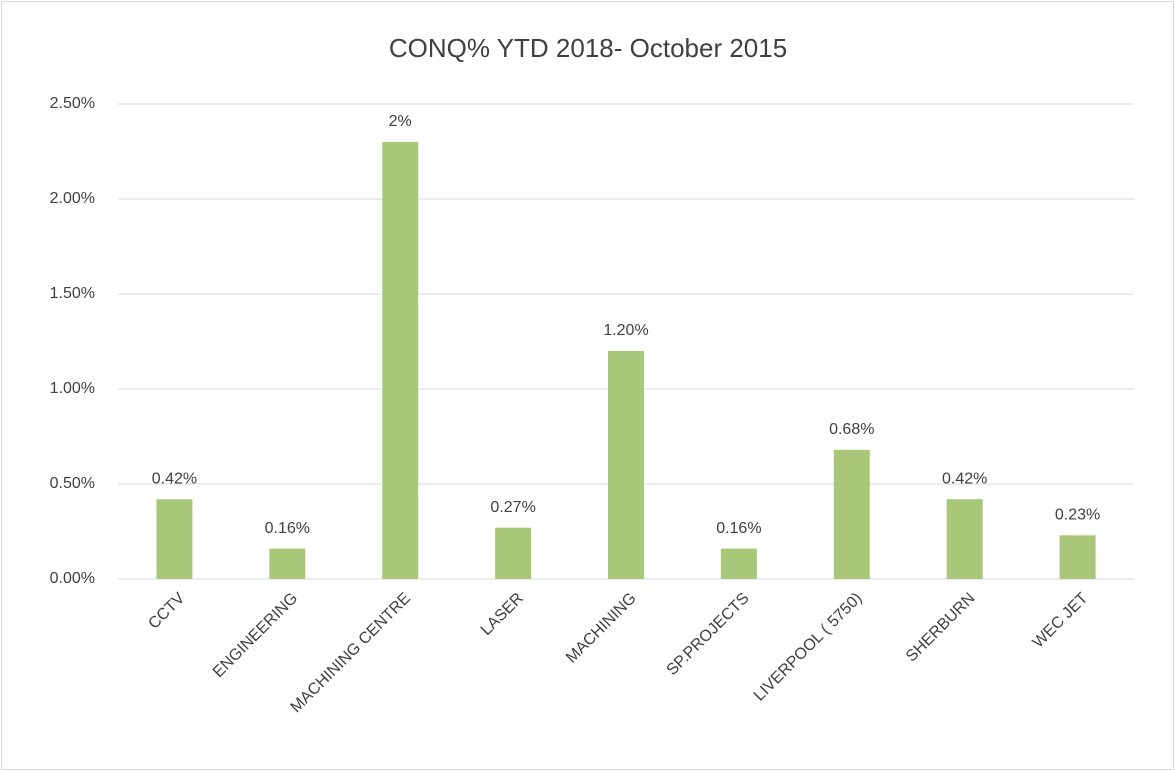 The width and height of the screenshot is (1175, 771). What do you see at coordinates (588, 48) in the screenshot?
I see `chart-title: CONQ% YTD 2018- October 2015` at bounding box center [588, 48].